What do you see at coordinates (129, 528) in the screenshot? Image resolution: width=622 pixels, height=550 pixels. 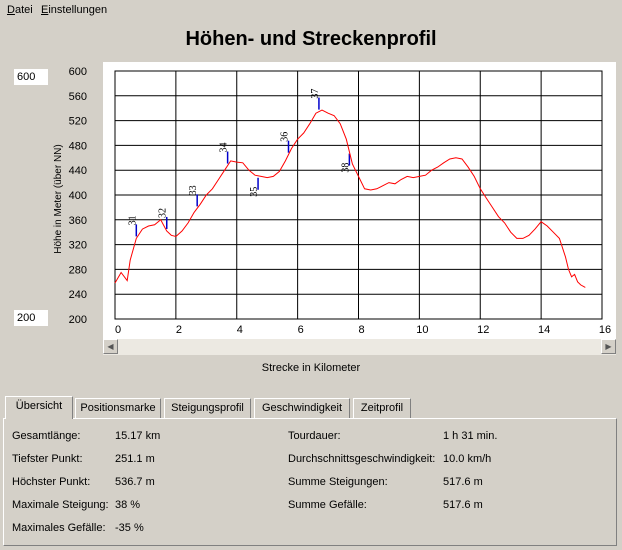 I see `stat-value-max-gefaelle: -35 %` at bounding box center [129, 528].